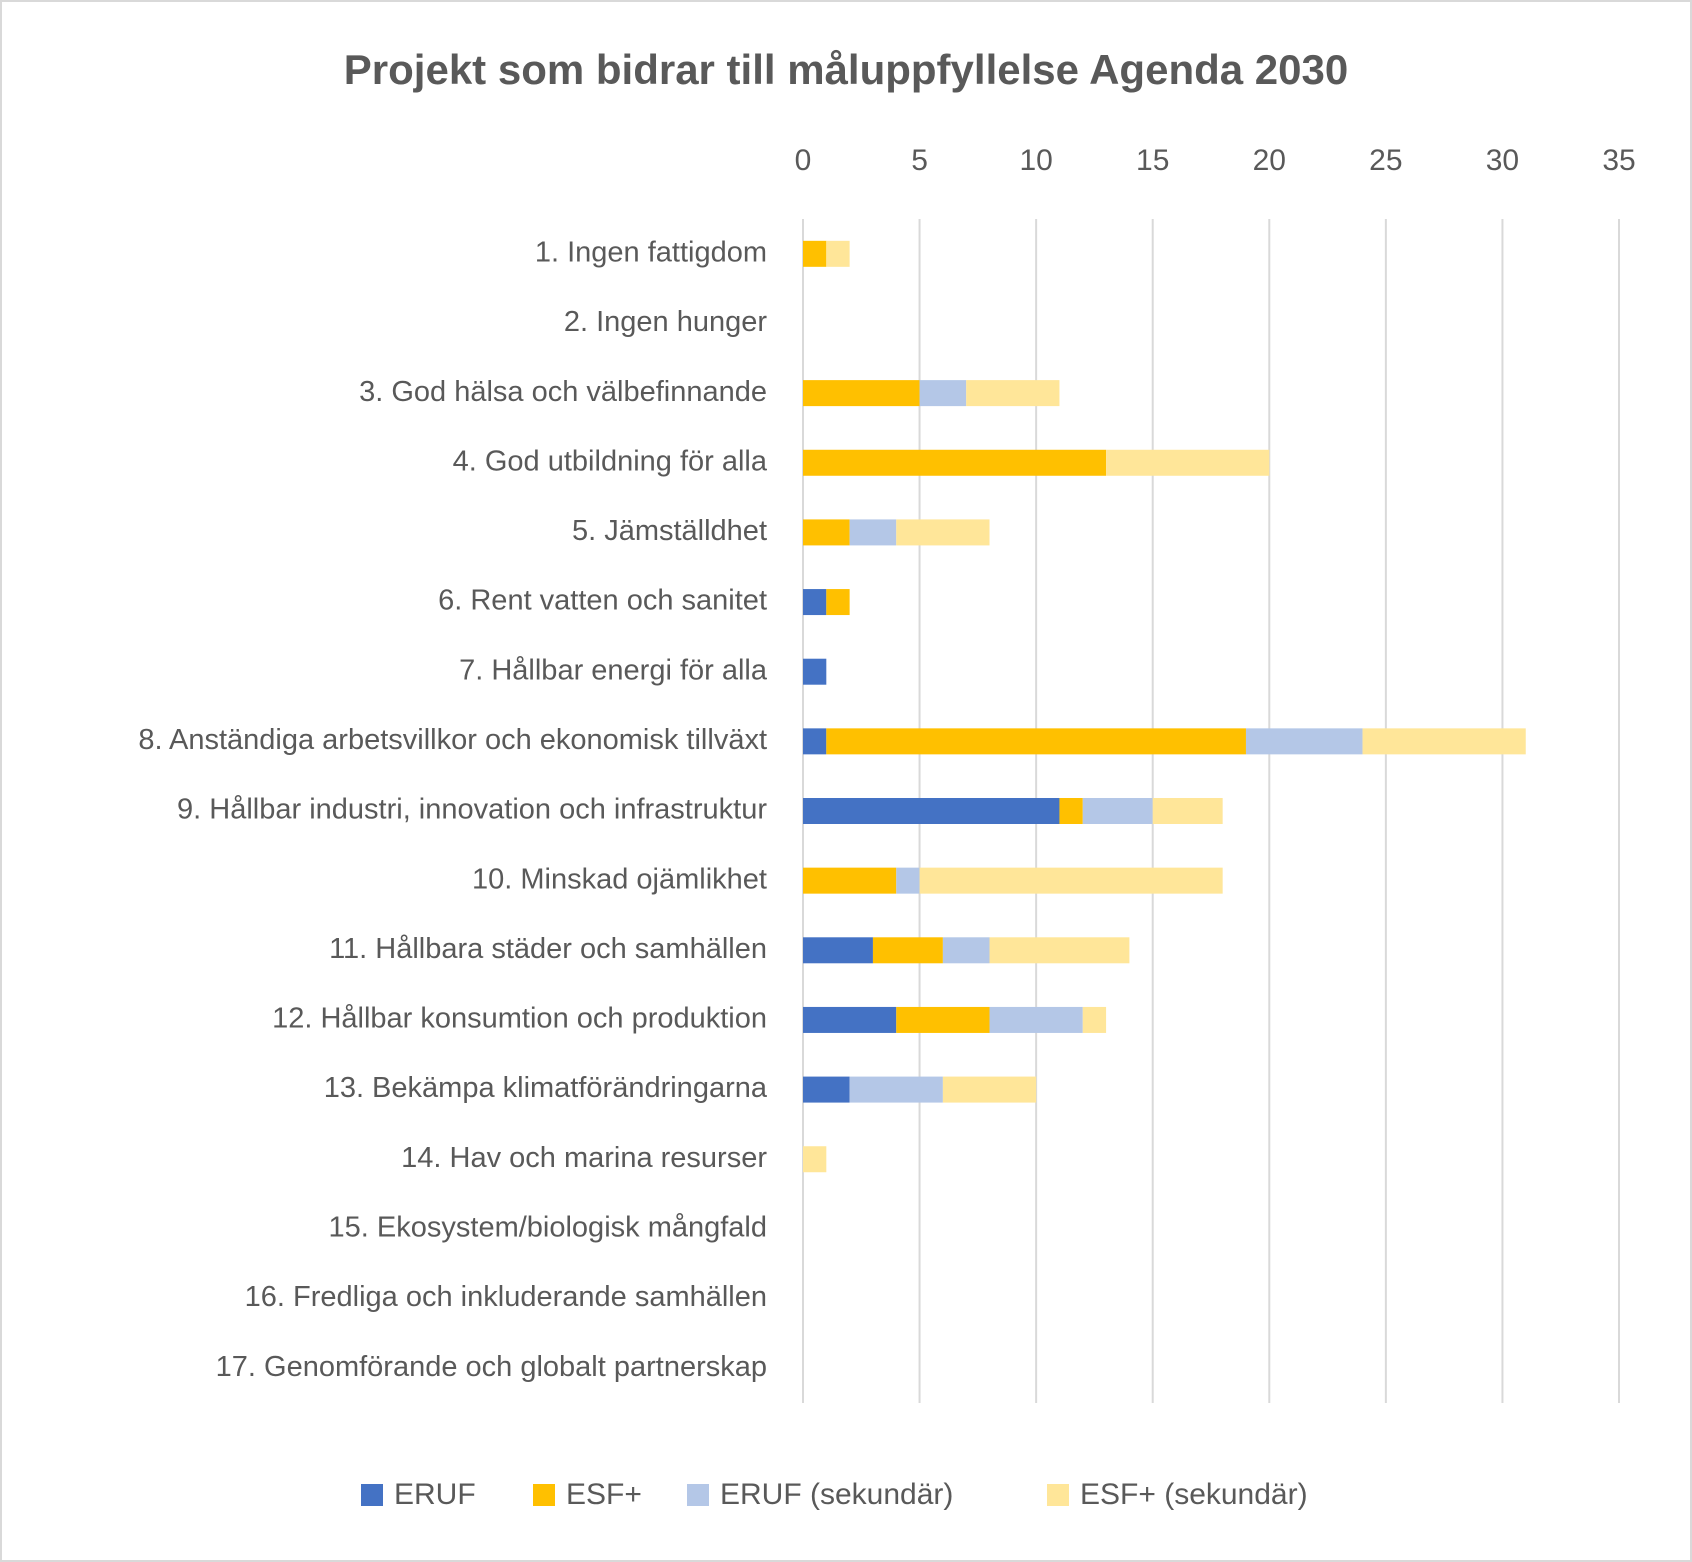  What do you see at coordinates (1269, 160) in the screenshot?
I see `x-tick-label: 20` at bounding box center [1269, 160].